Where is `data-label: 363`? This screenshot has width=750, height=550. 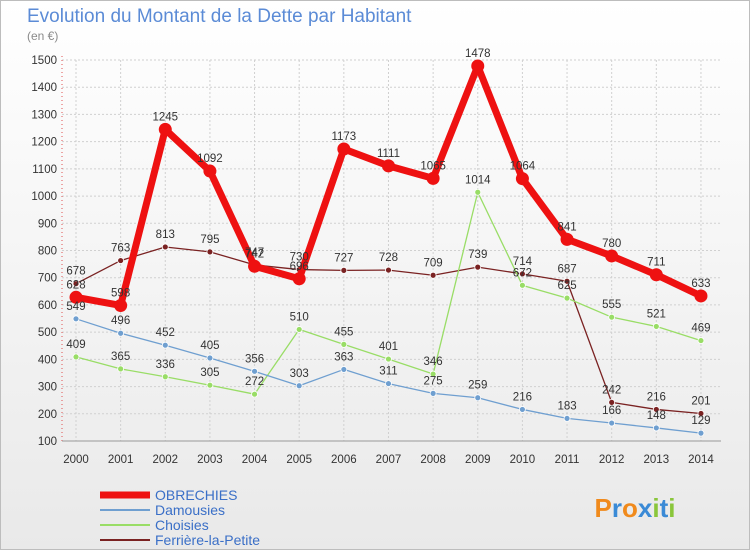
data-label: 363 is located at coordinates (343, 357).